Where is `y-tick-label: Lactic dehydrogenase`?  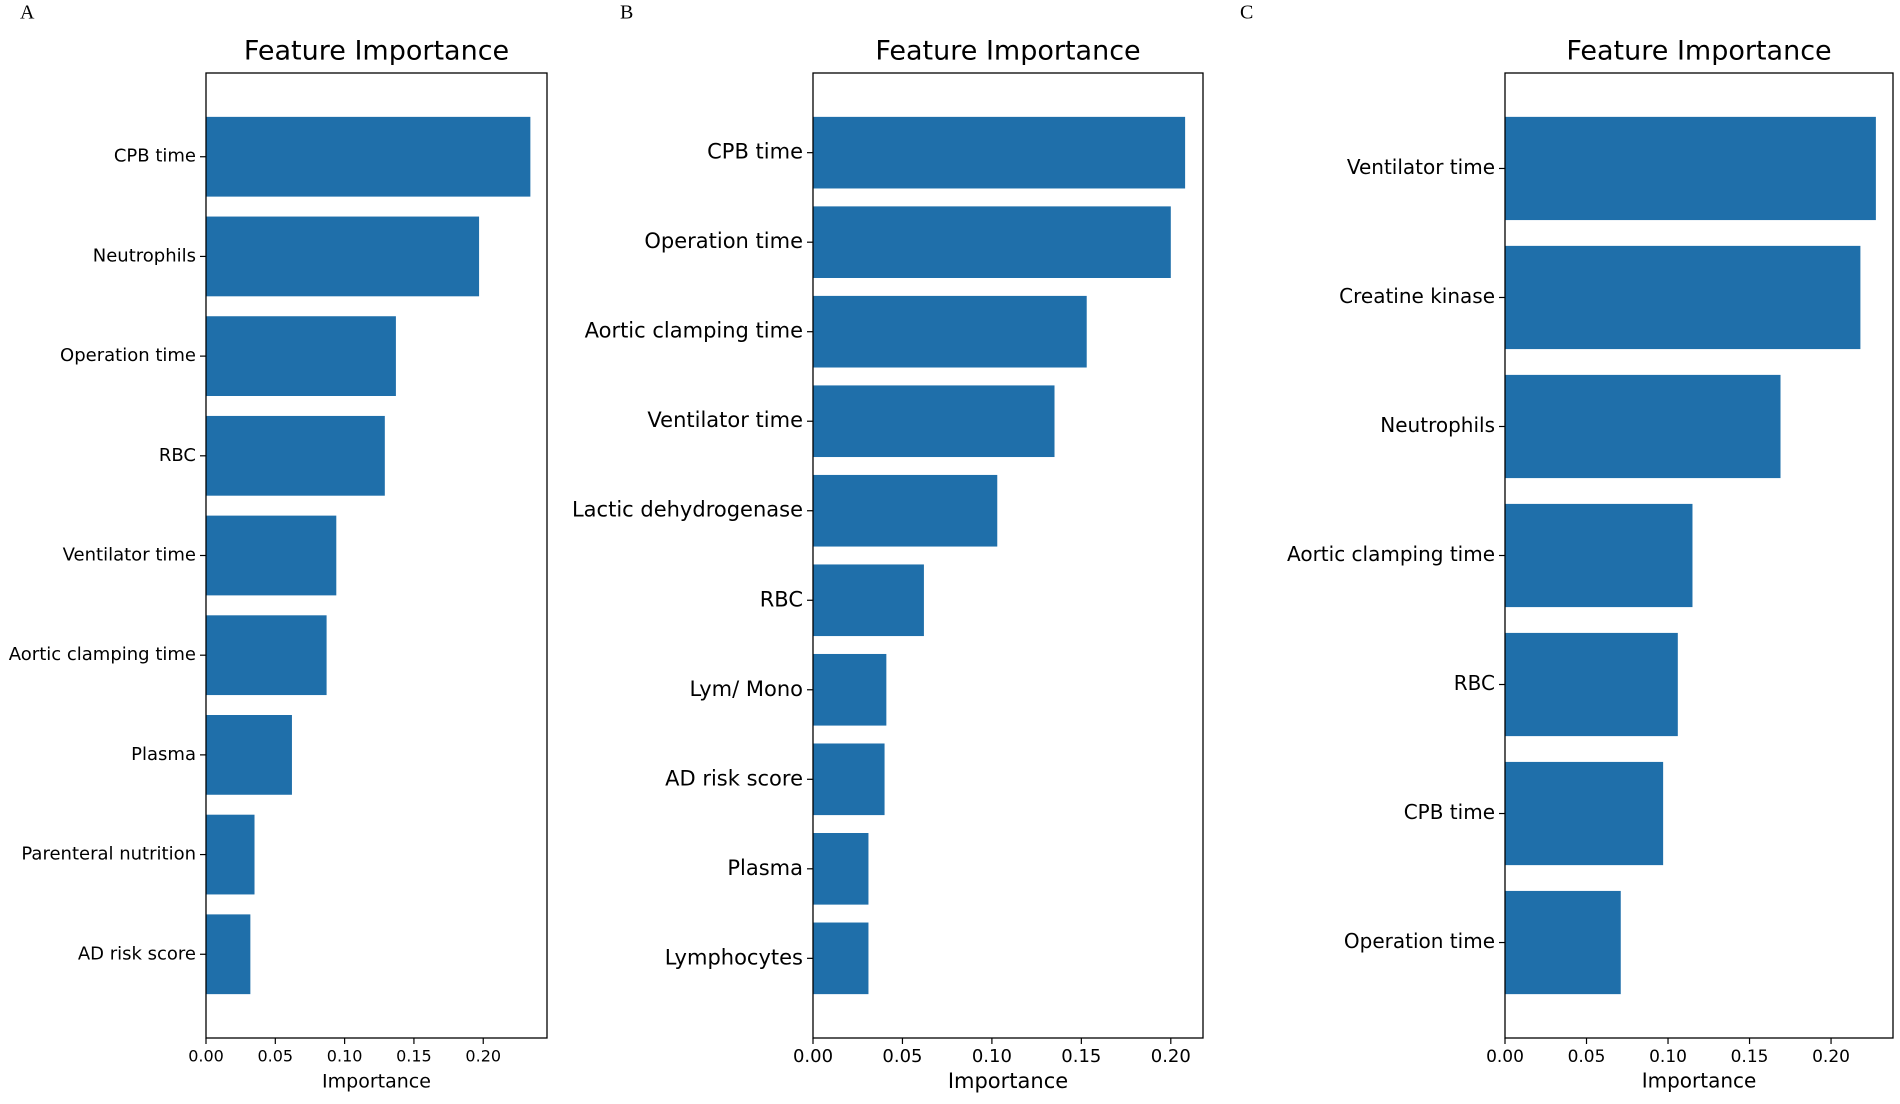
y-tick-label: Lactic dehydrogenase is located at coordinates (687, 510).